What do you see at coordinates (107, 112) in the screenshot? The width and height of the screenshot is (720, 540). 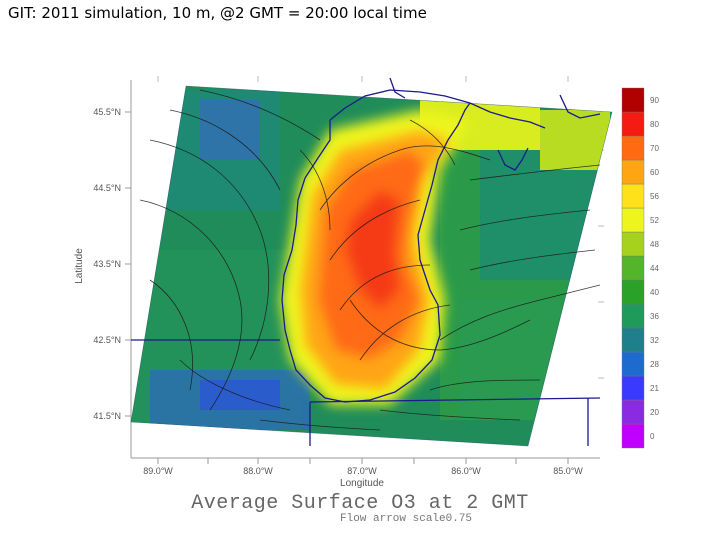 I see `lat-tick-label: 45.5°N` at bounding box center [107, 112].